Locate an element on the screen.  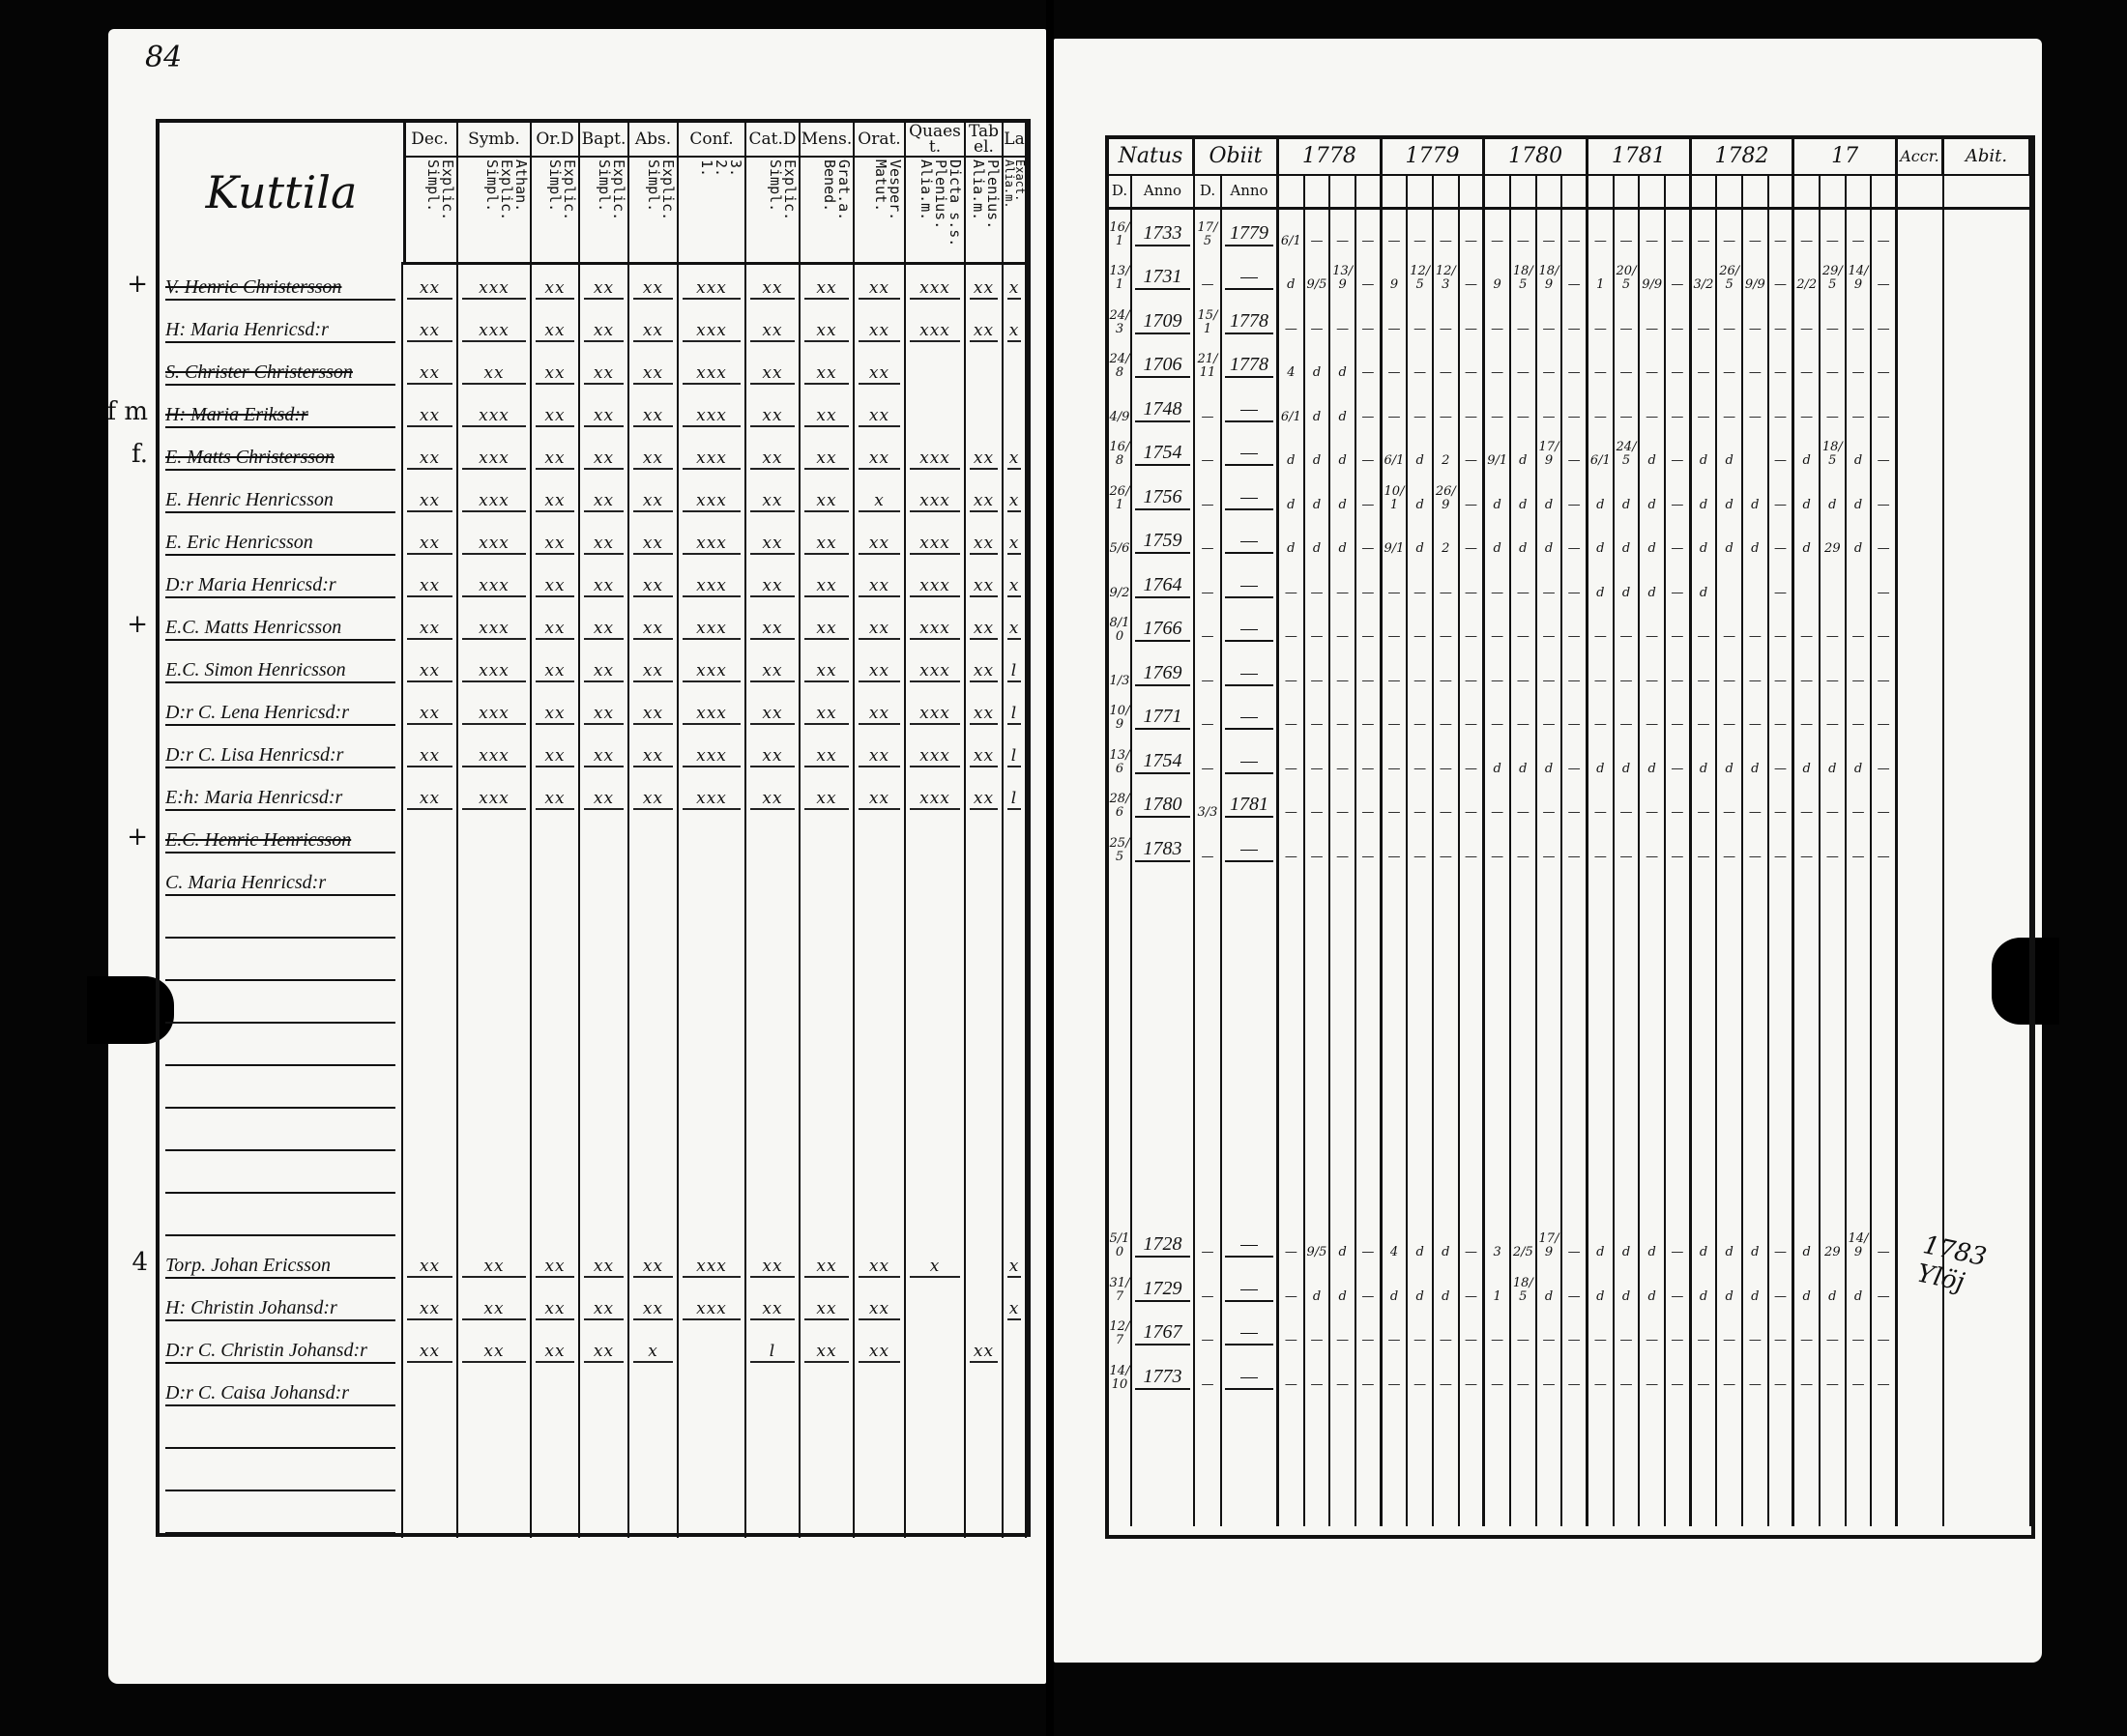
name-cell: C. Maria Henricsd:r is located at coordinates (281, 878).